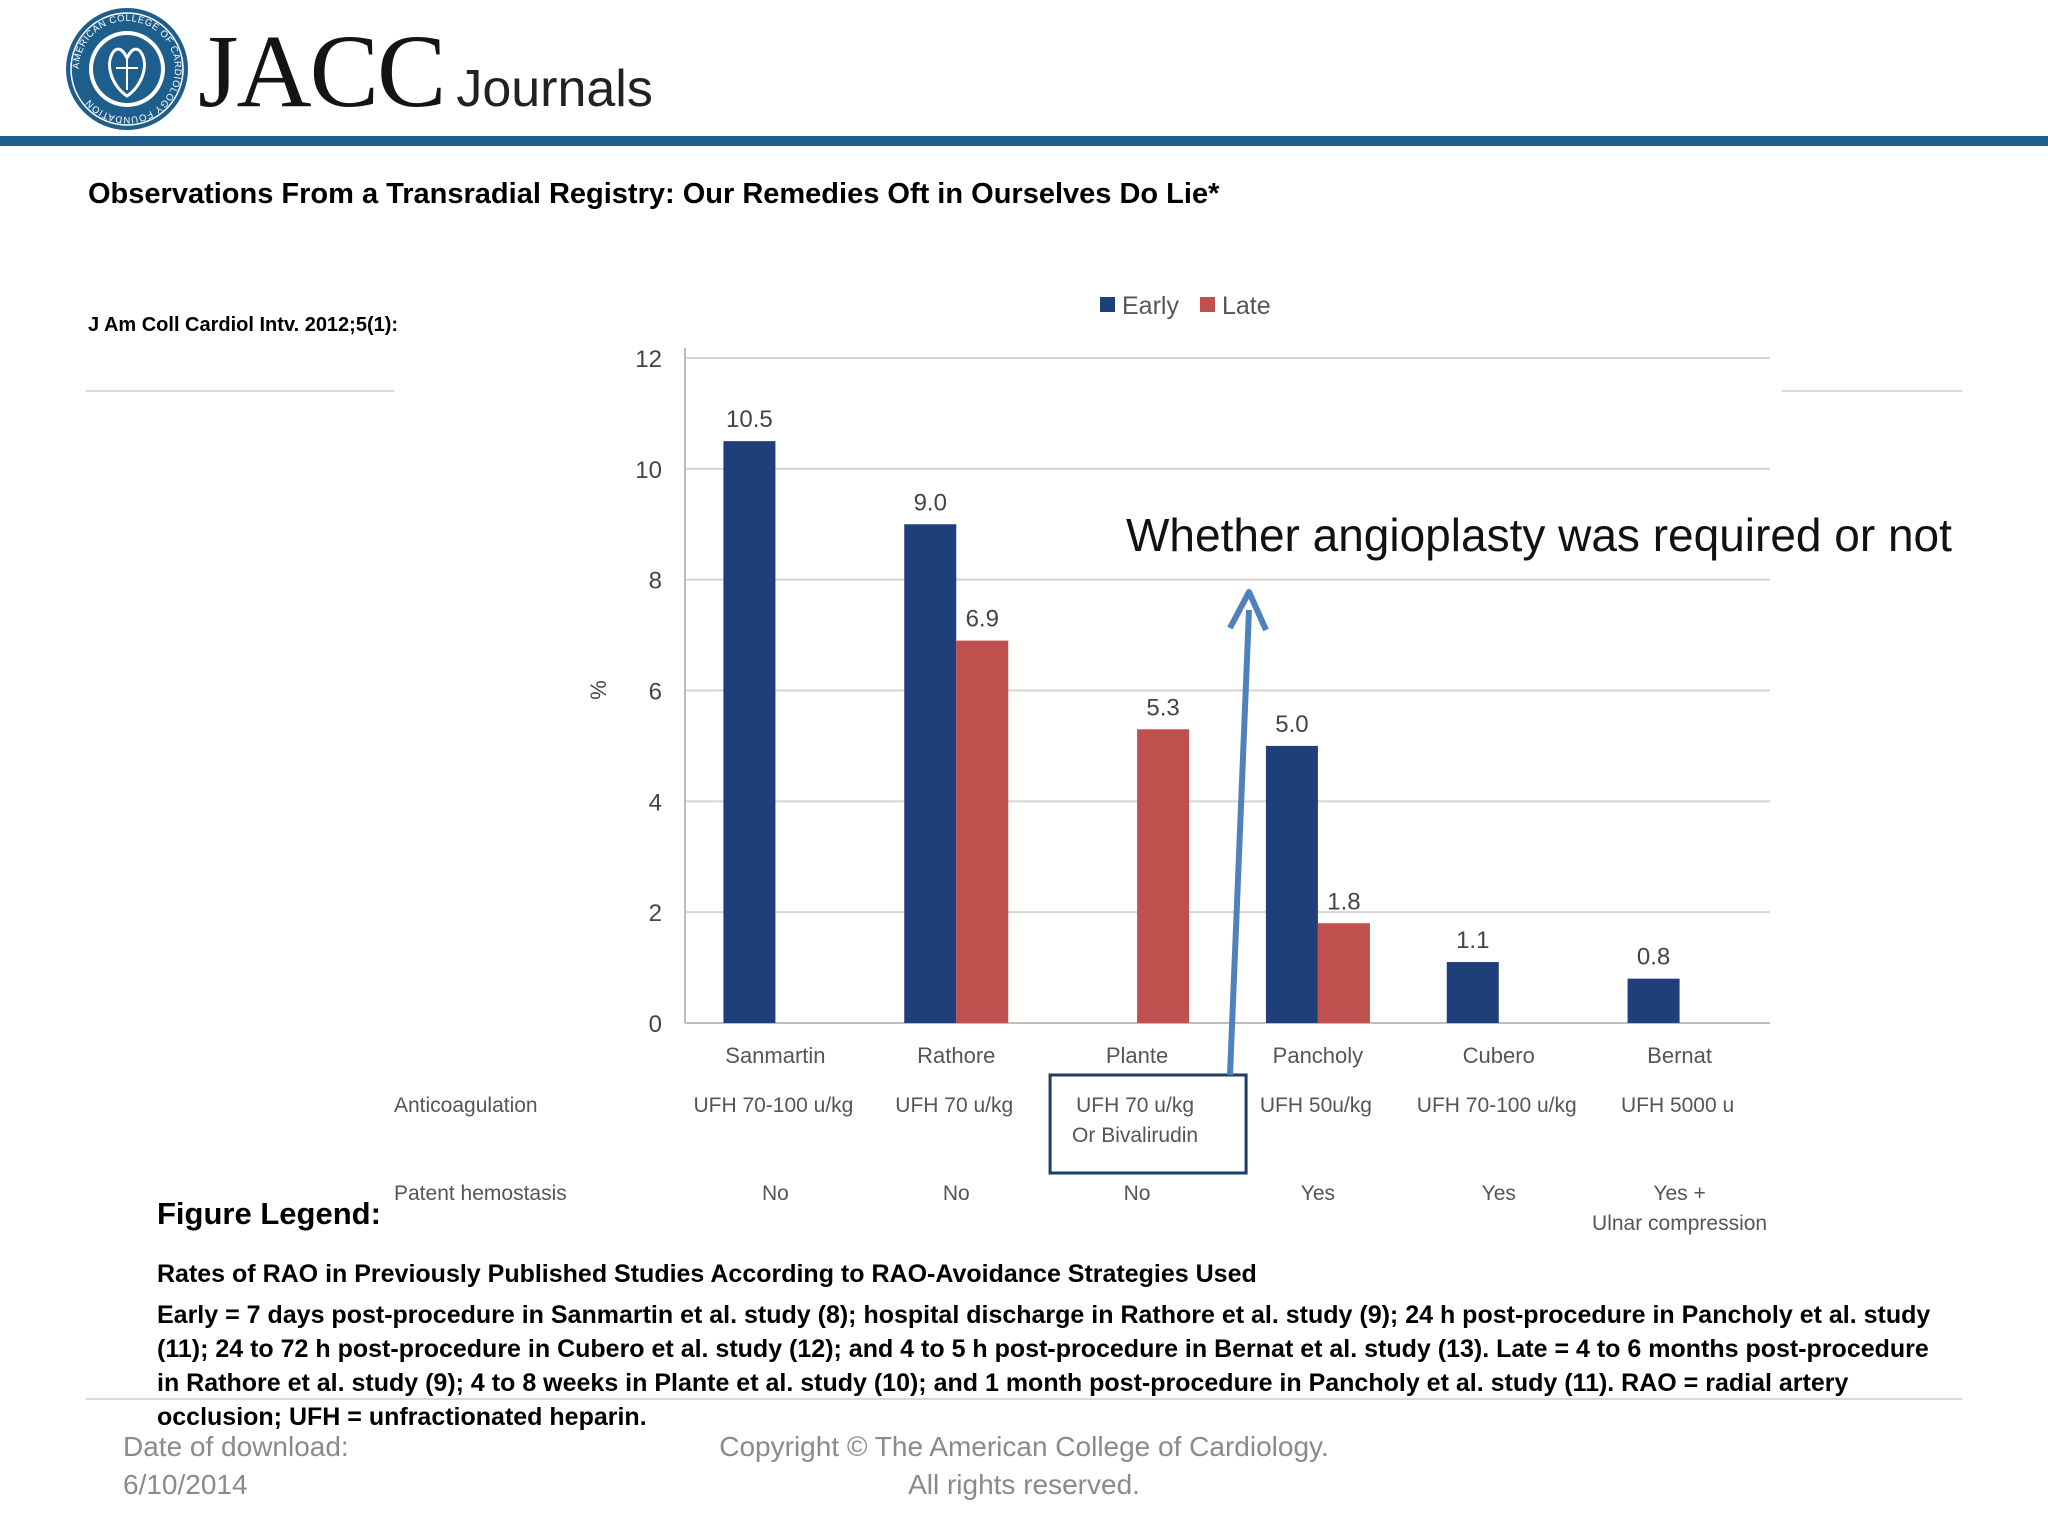 The image size is (2048, 1536). What do you see at coordinates (1024, 141) in the screenshot?
I see `header-rule` at bounding box center [1024, 141].